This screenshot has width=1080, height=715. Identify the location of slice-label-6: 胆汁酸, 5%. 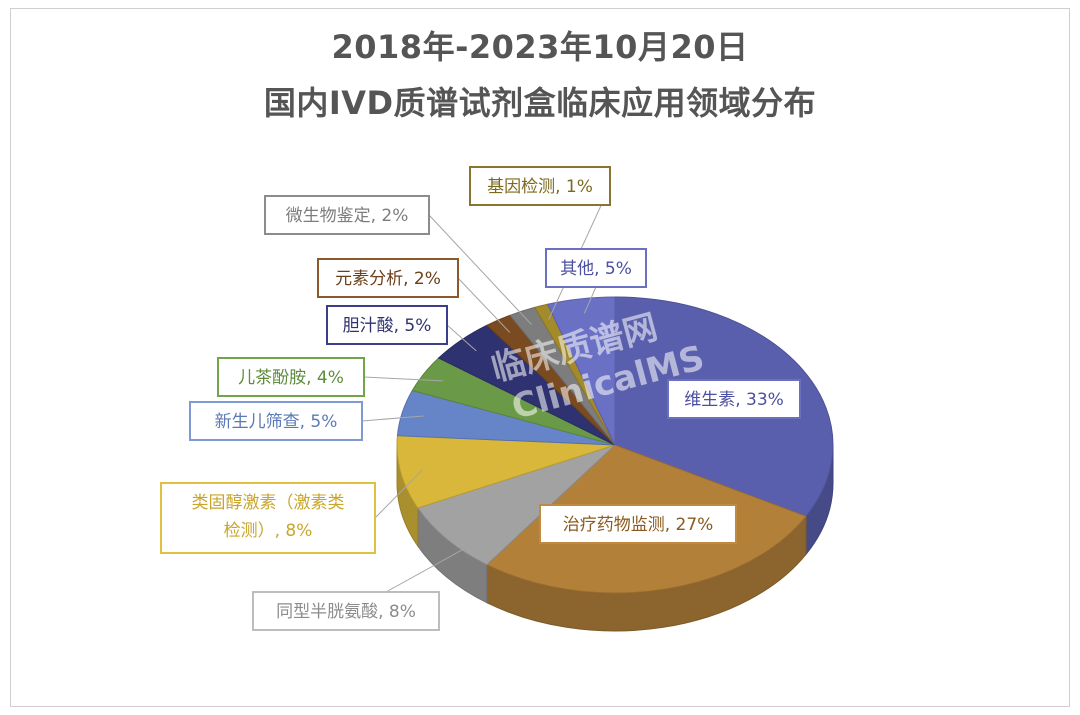
(387, 325).